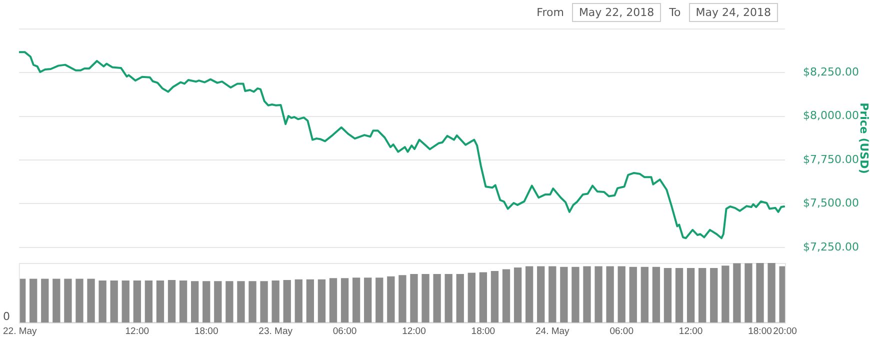  What do you see at coordinates (733, 12) in the screenshot?
I see `date-field: May 24, 2018` at bounding box center [733, 12].